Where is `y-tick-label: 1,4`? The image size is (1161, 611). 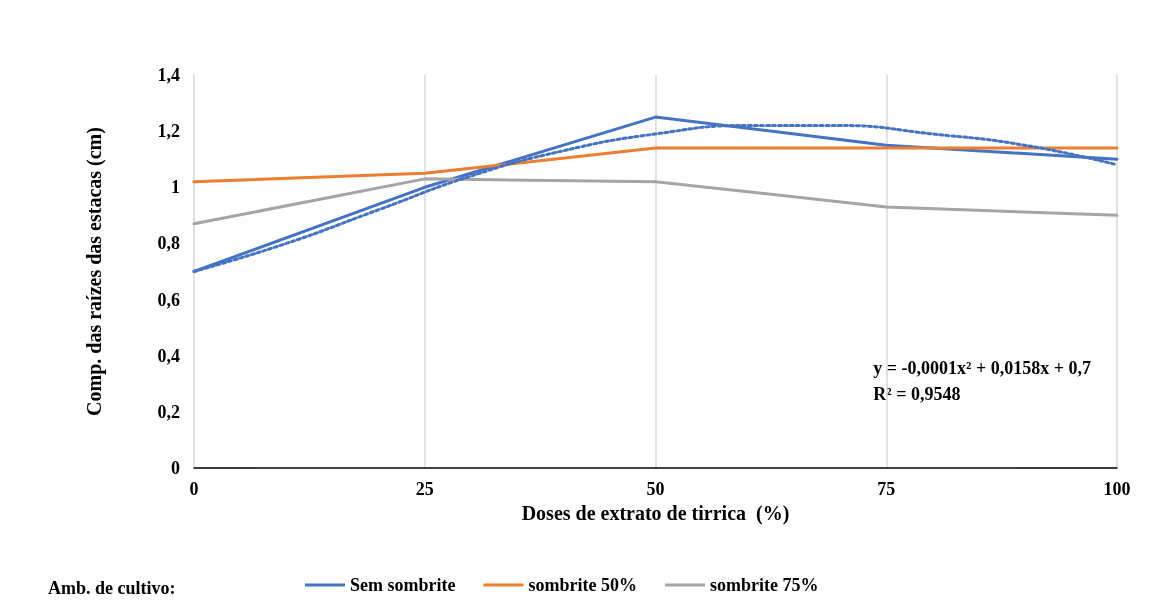 y-tick-label: 1,4 is located at coordinates (168, 75).